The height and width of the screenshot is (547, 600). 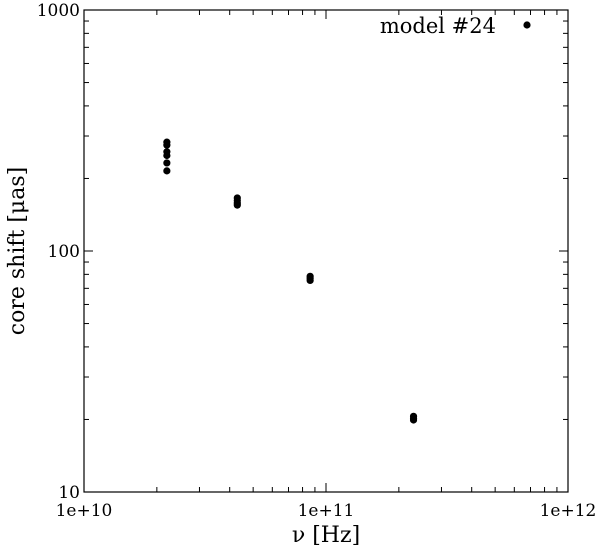 I want to click on y-axis-label: core shift [μas], so click(x=17, y=251).